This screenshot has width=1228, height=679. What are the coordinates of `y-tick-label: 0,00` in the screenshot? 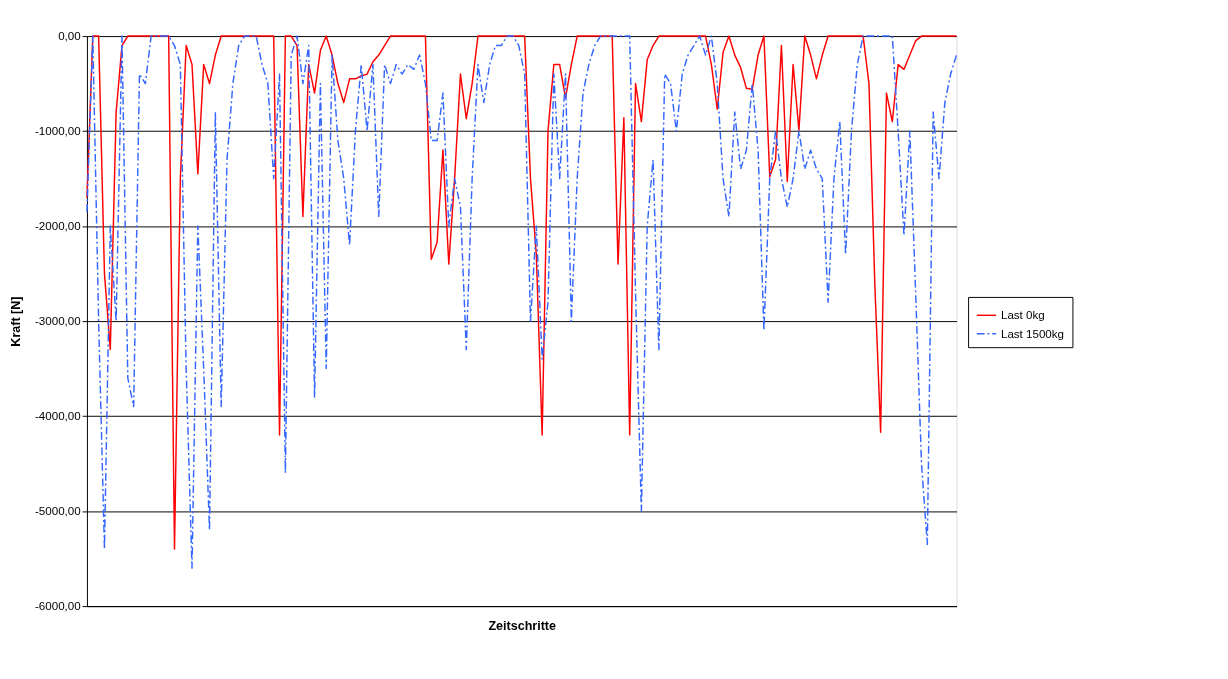 It's located at (69, 36).